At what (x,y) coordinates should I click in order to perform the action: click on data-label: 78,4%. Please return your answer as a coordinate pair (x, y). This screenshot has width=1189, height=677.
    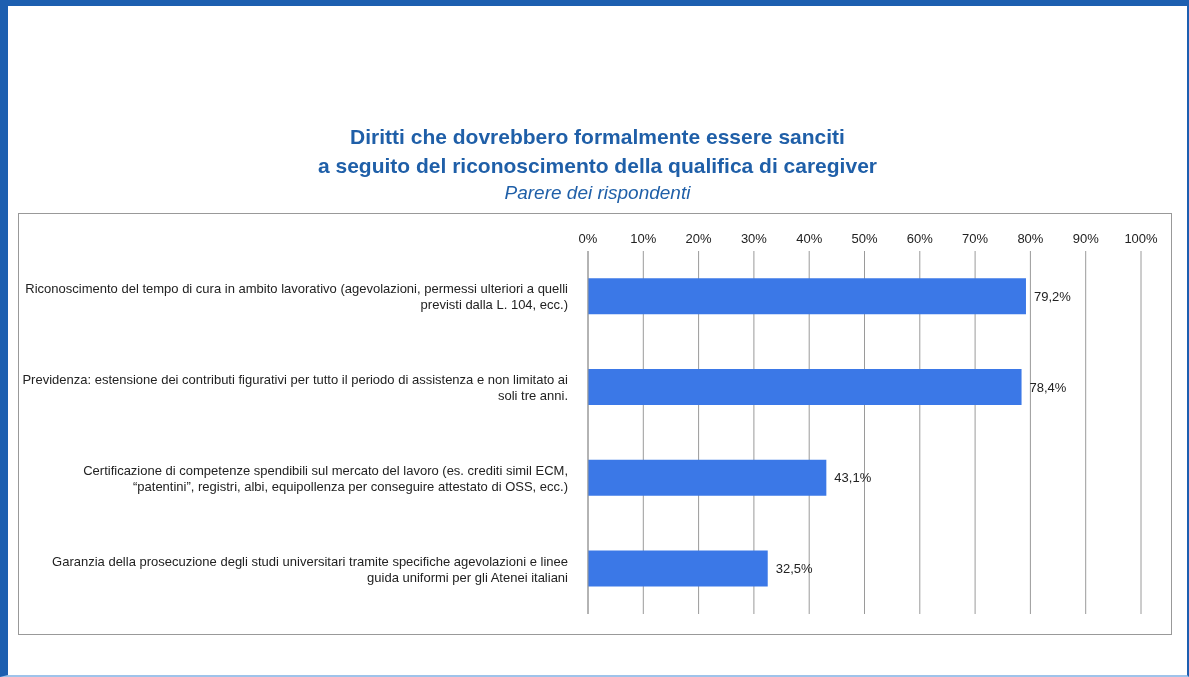
    Looking at the image, I should click on (1048, 387).